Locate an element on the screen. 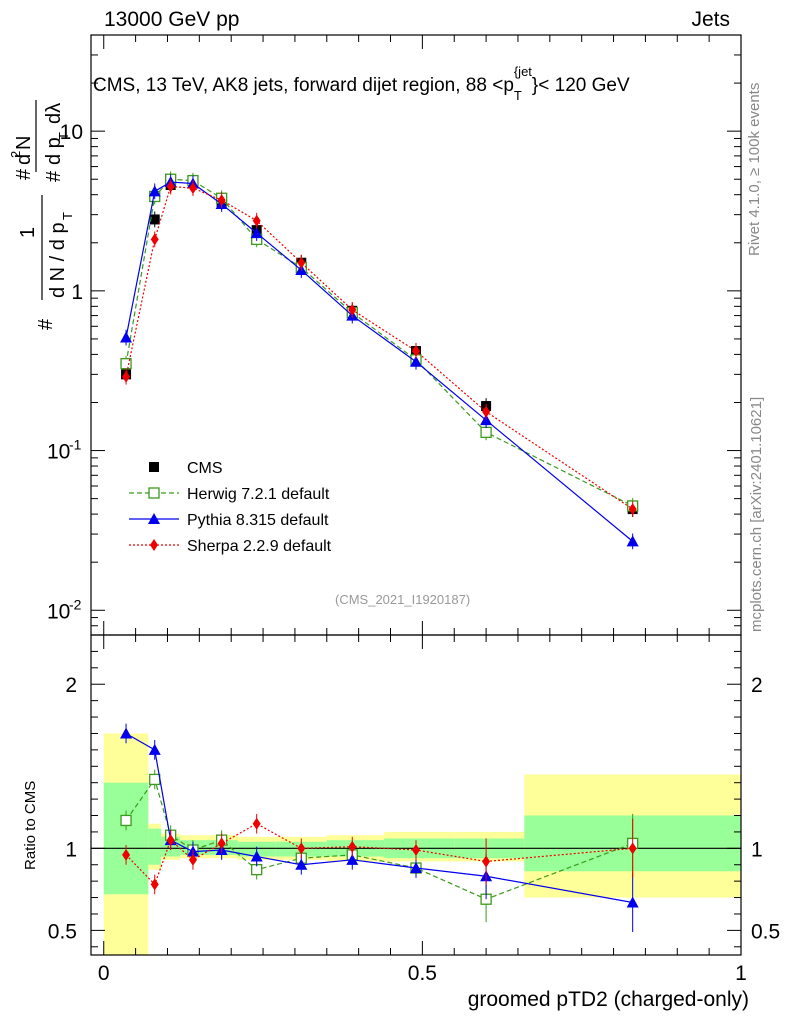 The image size is (786, 1024). category-label: Jets is located at coordinates (710, 19).